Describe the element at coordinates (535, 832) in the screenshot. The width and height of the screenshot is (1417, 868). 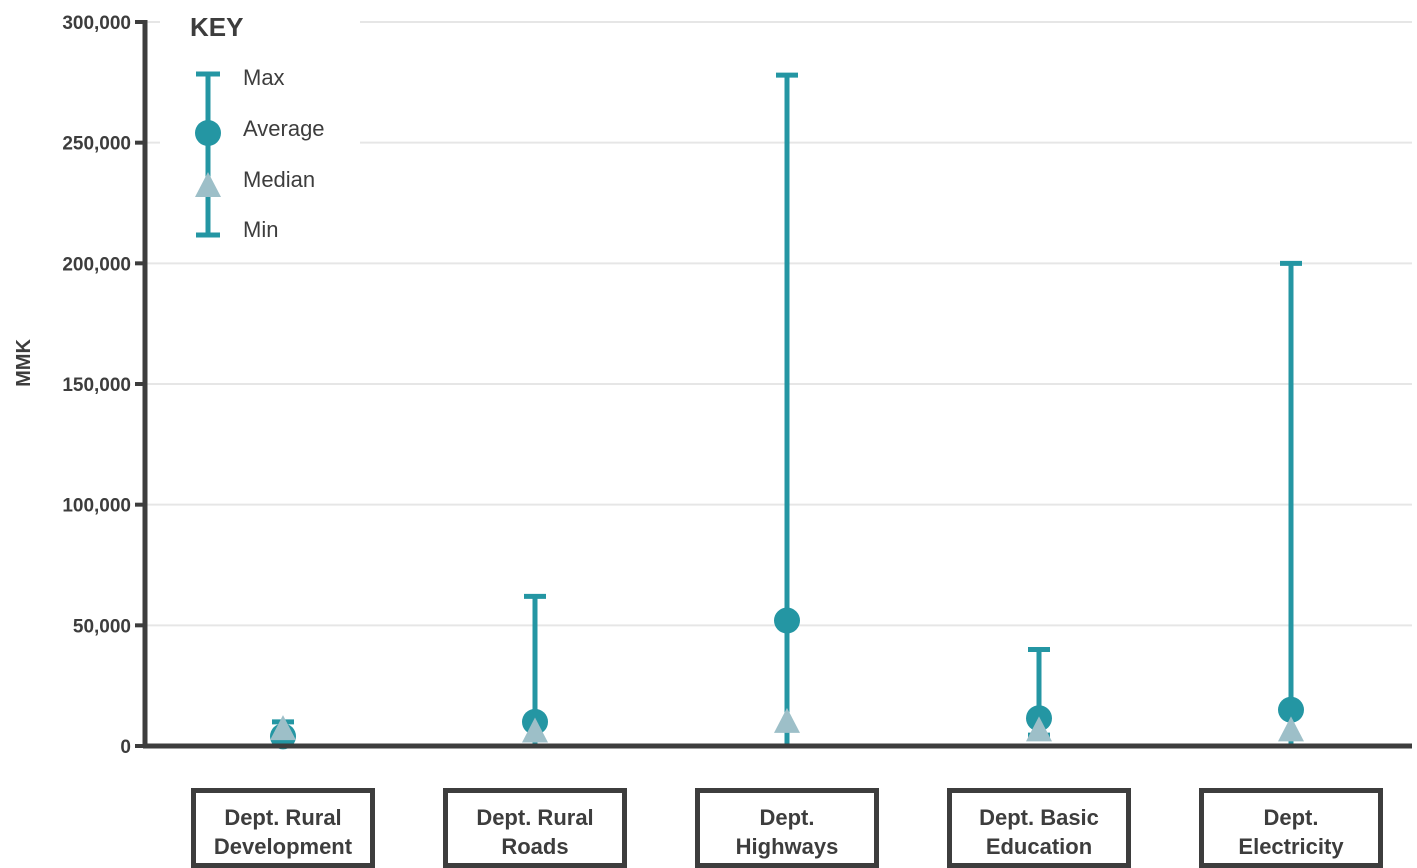
I see `x-tick-label: Dept. Rural Roads` at that location.